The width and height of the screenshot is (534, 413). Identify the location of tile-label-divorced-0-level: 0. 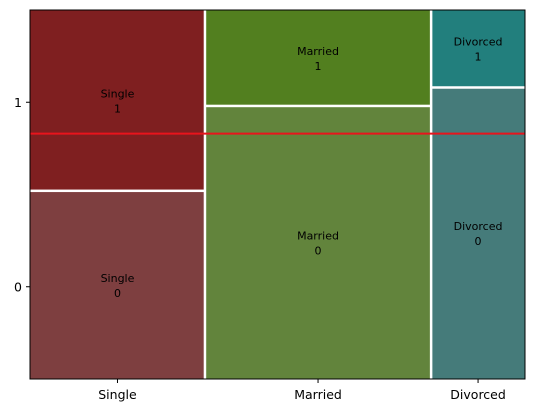
(478, 241).